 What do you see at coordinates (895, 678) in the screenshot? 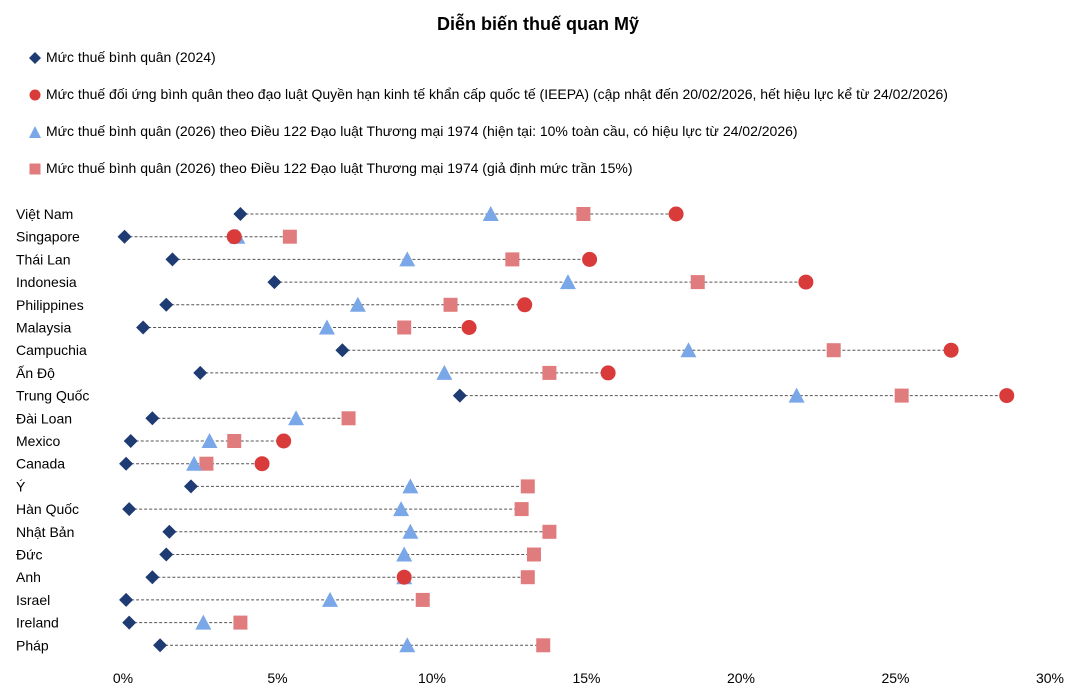
I see `x-tick-label: 25%` at bounding box center [895, 678].